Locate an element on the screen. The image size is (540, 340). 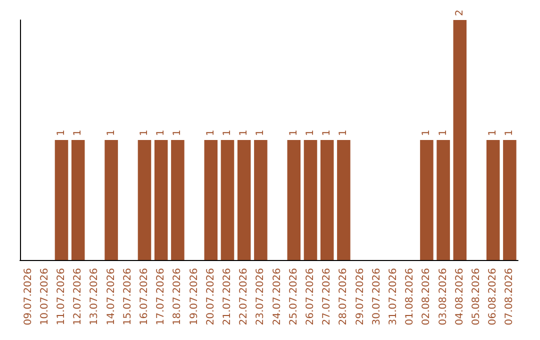
x-tick-label: 06.08.2026 is located at coordinates (493, 297).